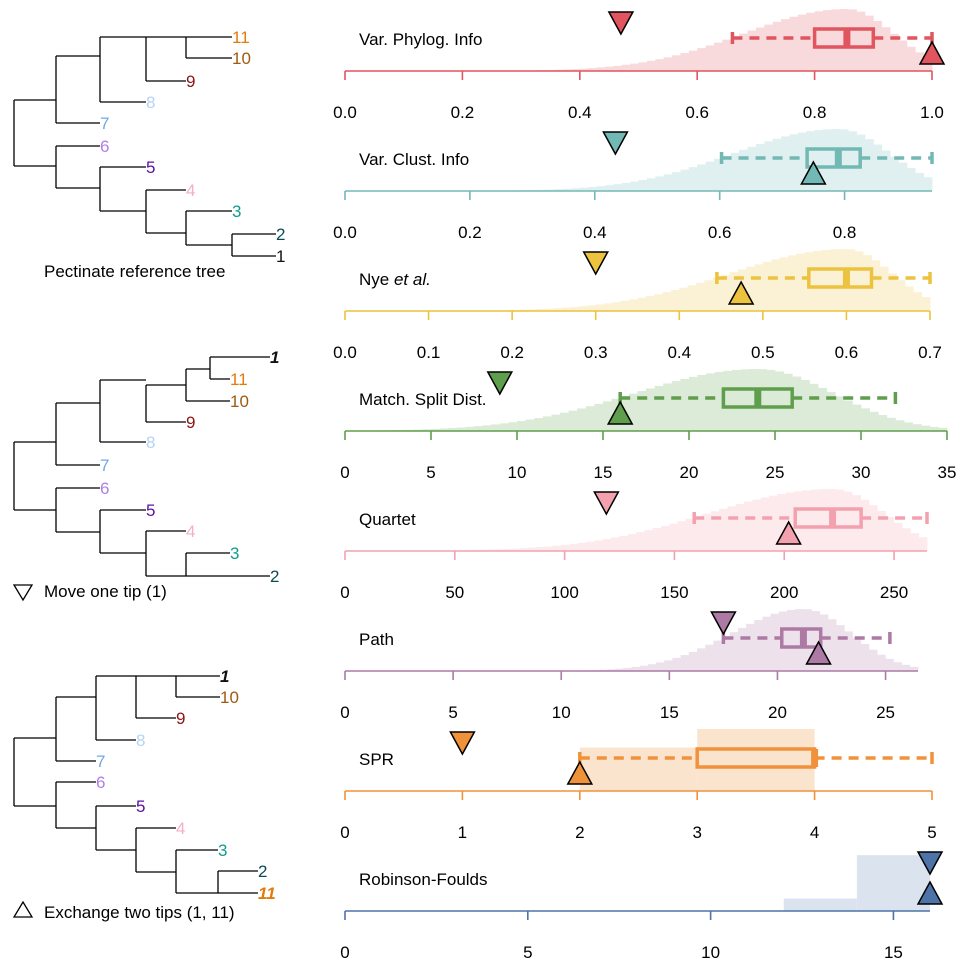  Describe the element at coordinates (140, 740) in the screenshot. I see `tip-label-8: 8` at that location.